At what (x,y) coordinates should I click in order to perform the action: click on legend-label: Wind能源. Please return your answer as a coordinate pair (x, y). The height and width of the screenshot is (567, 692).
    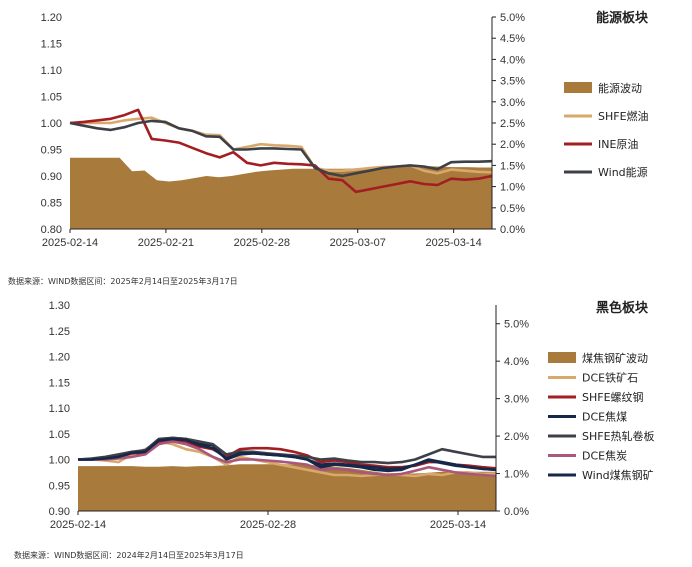
    Looking at the image, I should click on (623, 172).